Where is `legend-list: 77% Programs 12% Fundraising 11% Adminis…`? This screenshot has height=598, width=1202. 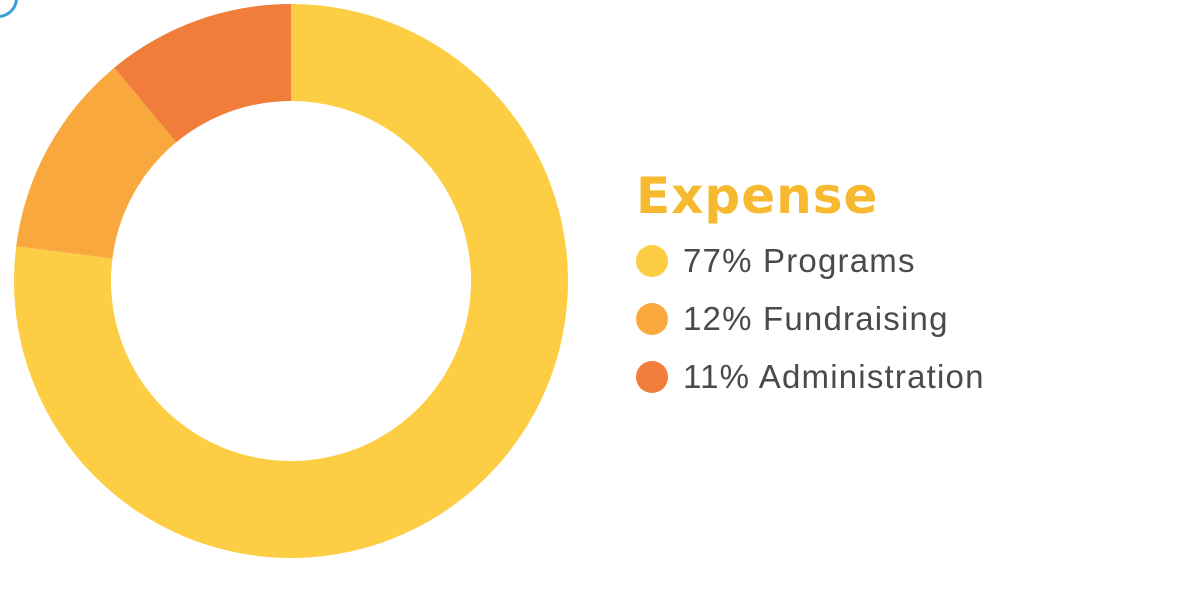
legend-list: 77% Programs 12% Fundraising 11% Adminis… is located at coordinates (906, 319).